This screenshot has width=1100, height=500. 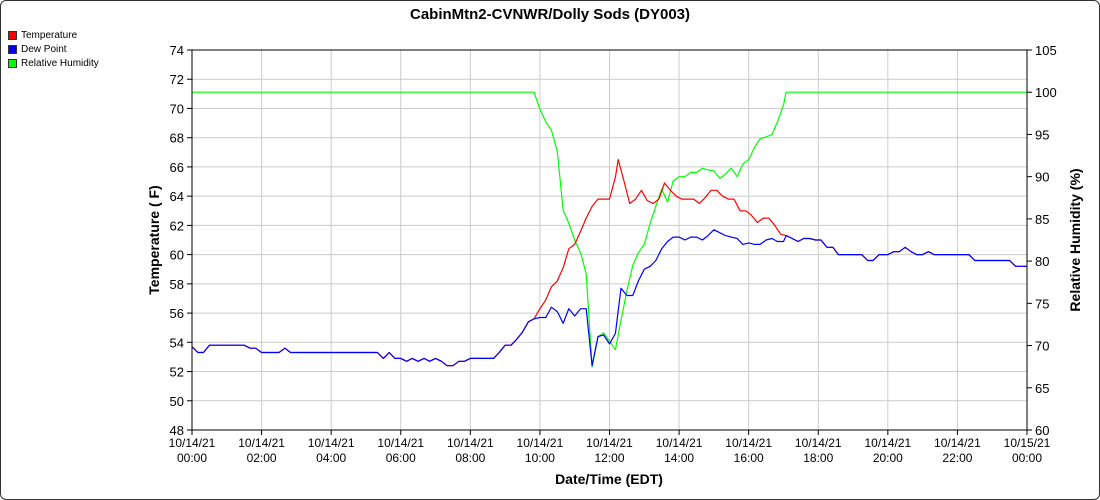 What do you see at coordinates (177, 284) in the screenshot?
I see `y-tick-label: 58` at bounding box center [177, 284].